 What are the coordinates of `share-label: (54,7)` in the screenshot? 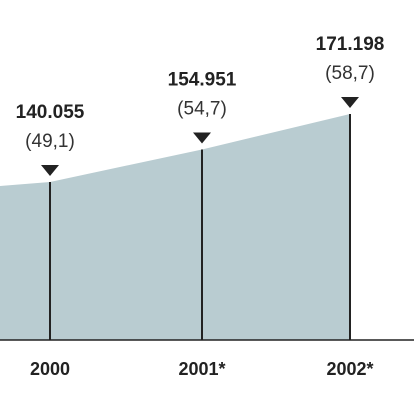 It's located at (202, 108).